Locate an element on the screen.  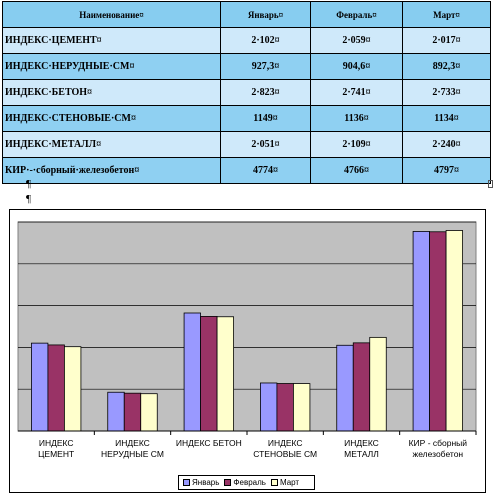
table-row: ИНДЕКС·НЕРУДНЫЕ·СМ¤ 927,3¤ 904,6¤ 892,3¤ is located at coordinates (246, 66).